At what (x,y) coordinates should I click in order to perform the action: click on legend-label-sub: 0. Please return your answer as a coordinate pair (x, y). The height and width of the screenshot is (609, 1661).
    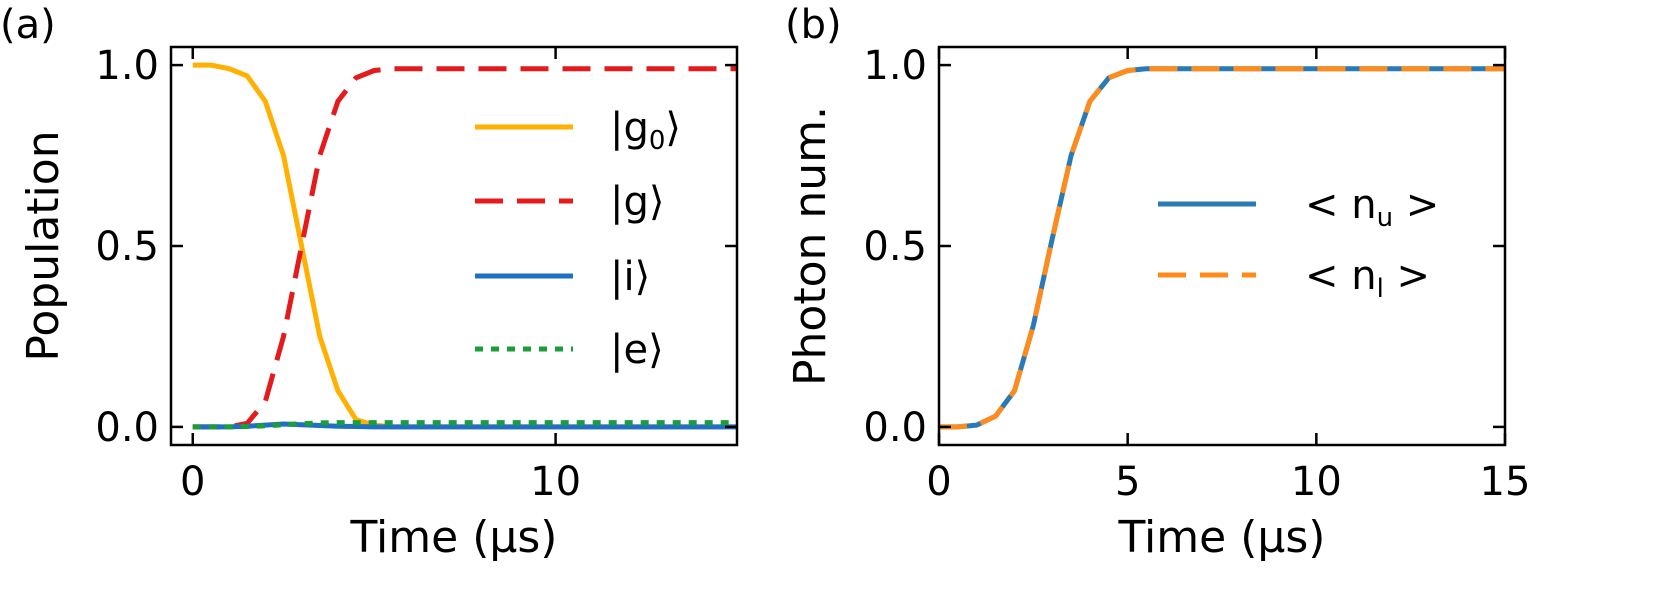
    Looking at the image, I should click on (657, 141).